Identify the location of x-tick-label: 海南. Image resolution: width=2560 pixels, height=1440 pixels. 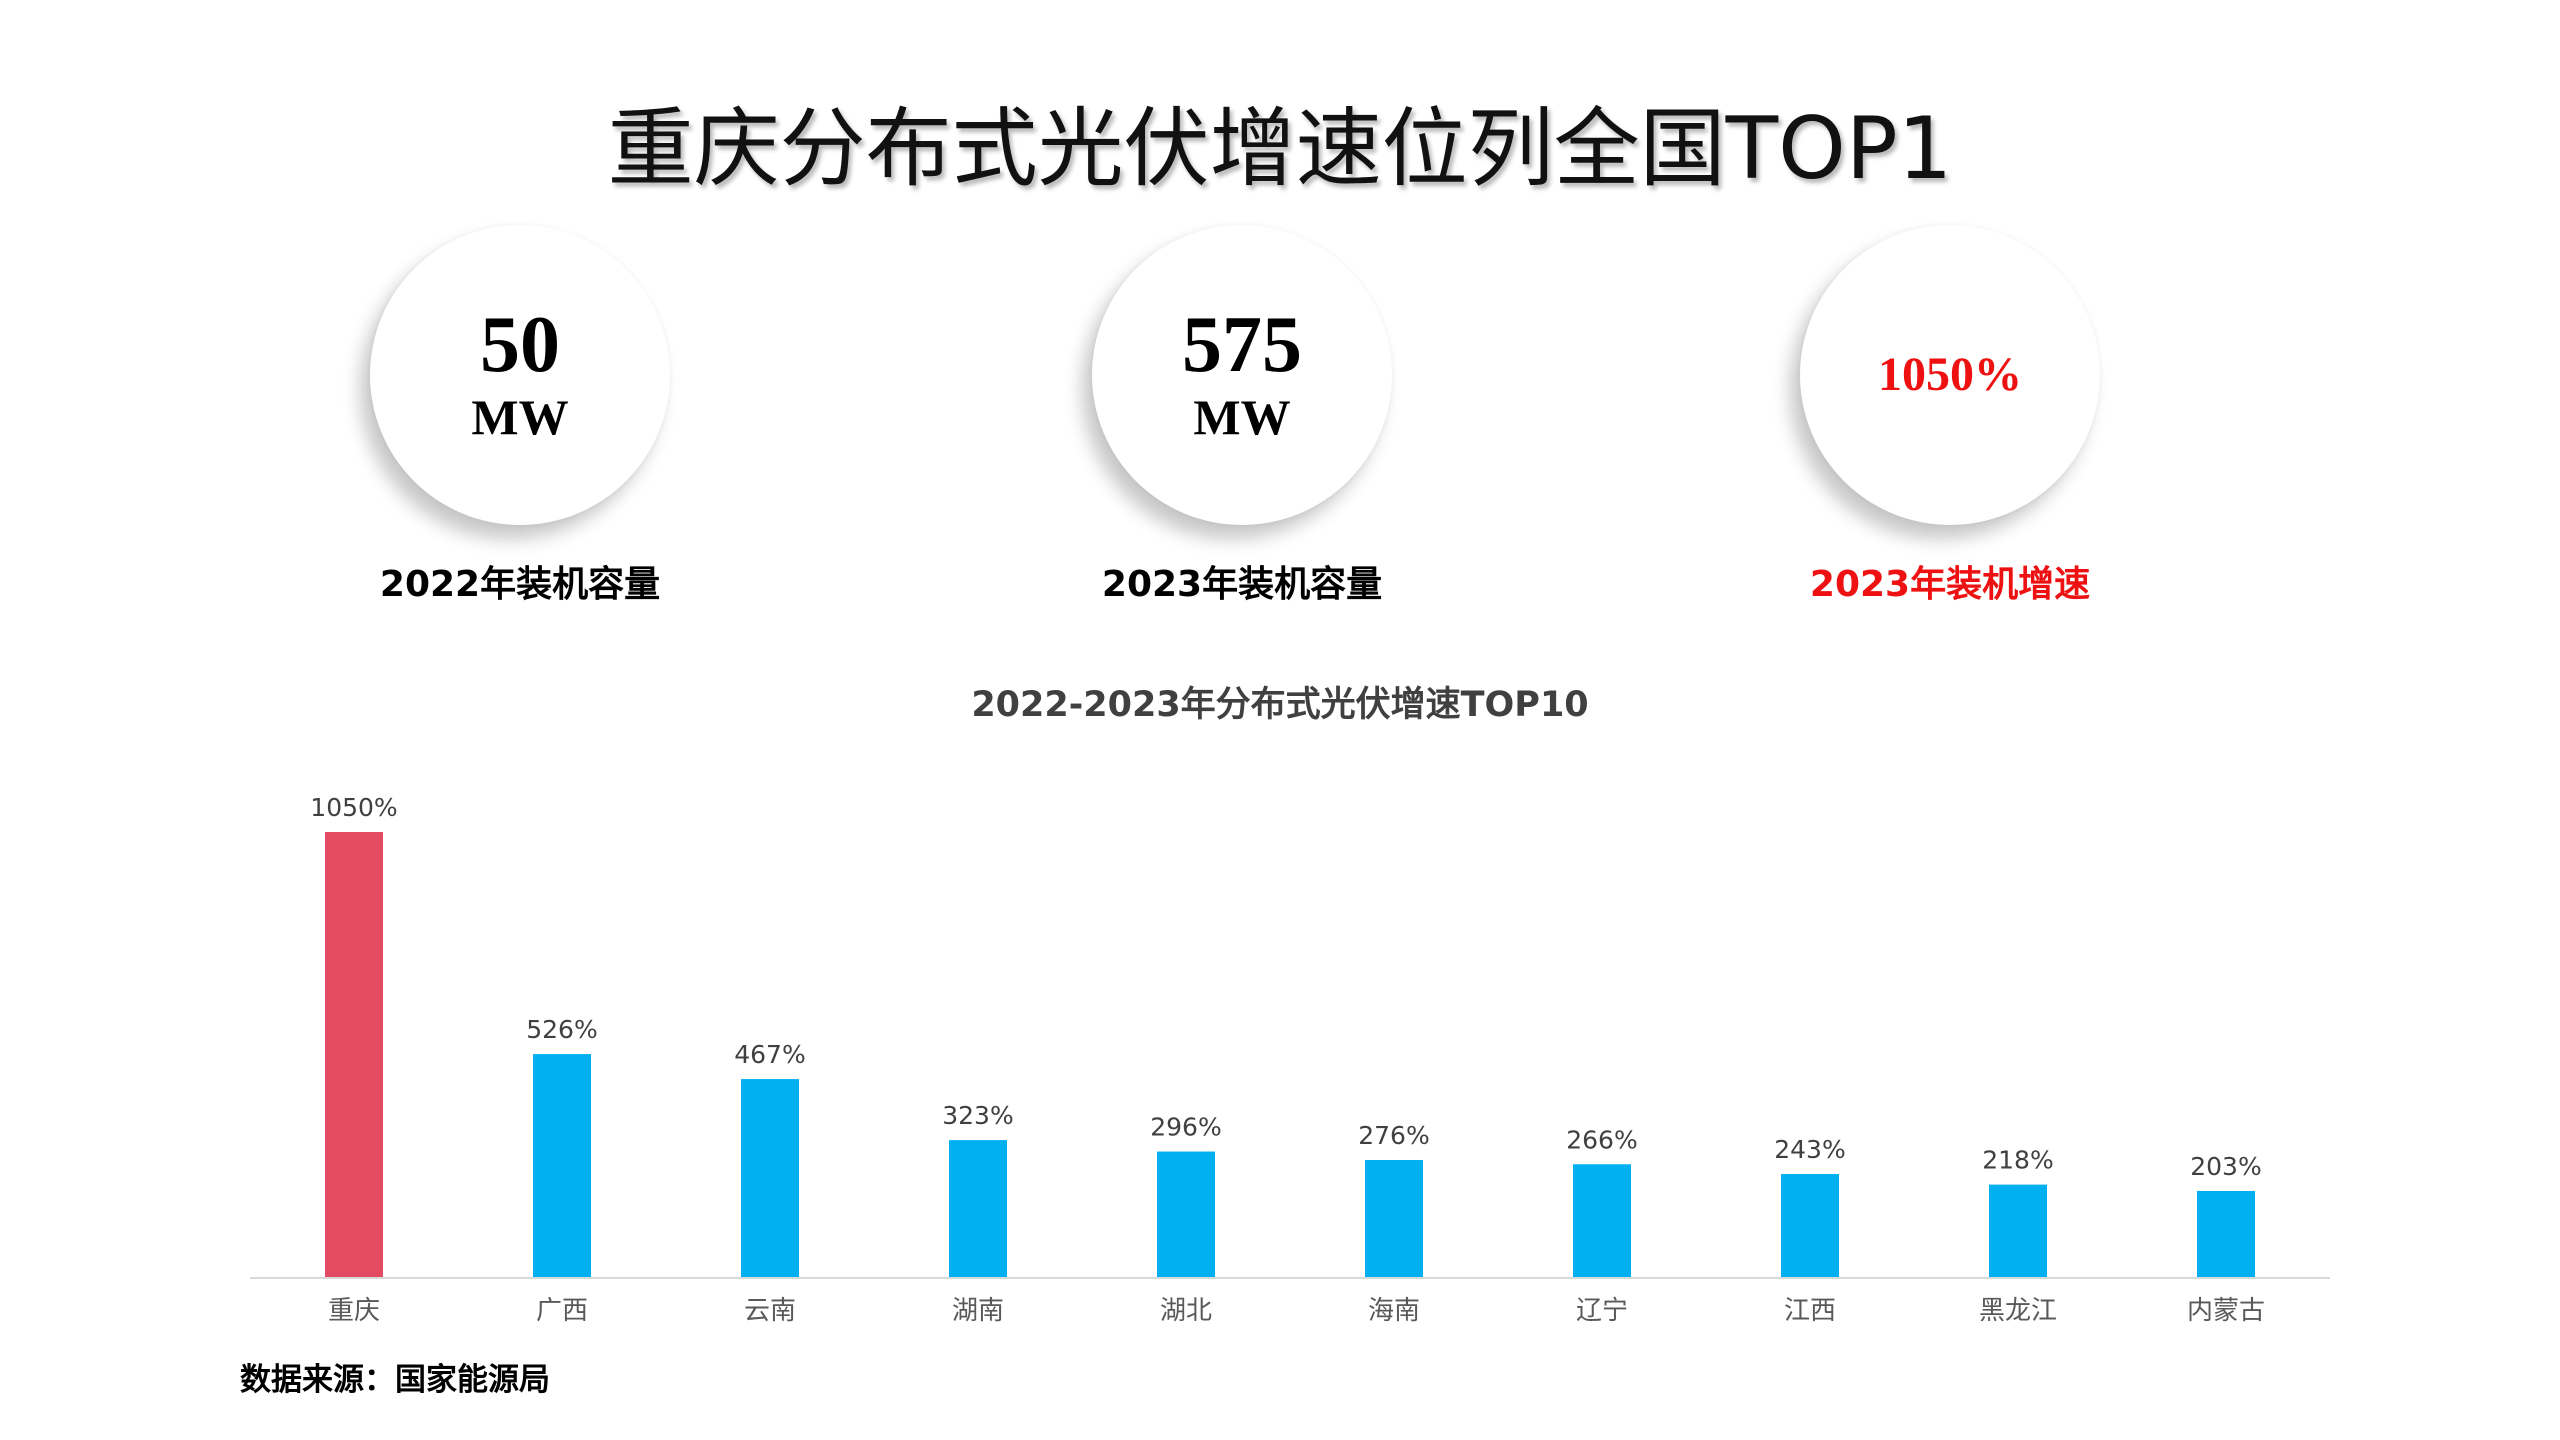
(1394, 1311).